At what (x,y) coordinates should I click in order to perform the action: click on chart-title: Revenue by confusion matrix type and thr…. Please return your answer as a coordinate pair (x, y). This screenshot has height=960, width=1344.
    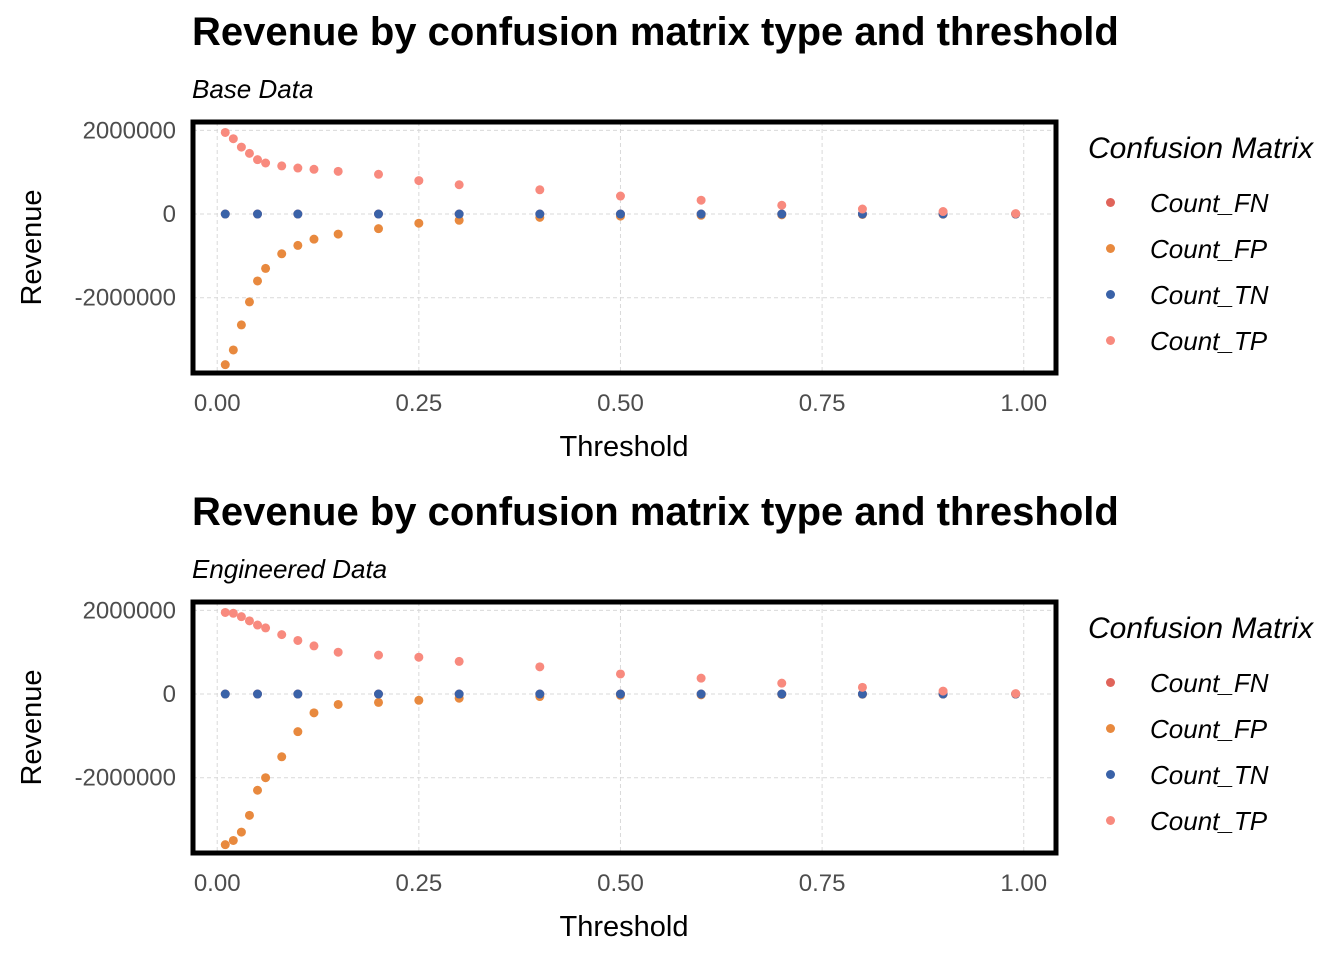
    Looking at the image, I should click on (655, 32).